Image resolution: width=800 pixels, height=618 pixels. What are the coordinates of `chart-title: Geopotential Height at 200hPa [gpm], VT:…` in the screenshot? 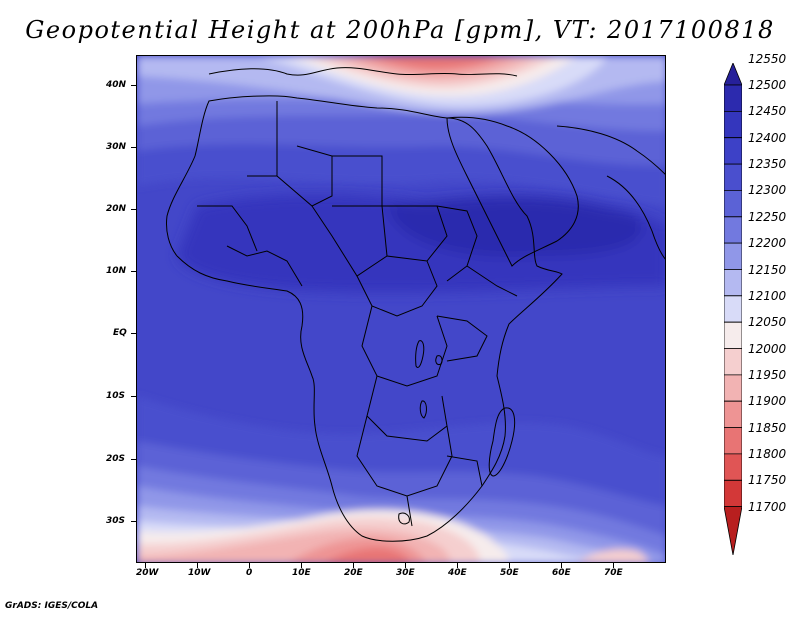 It's located at (400, 30).